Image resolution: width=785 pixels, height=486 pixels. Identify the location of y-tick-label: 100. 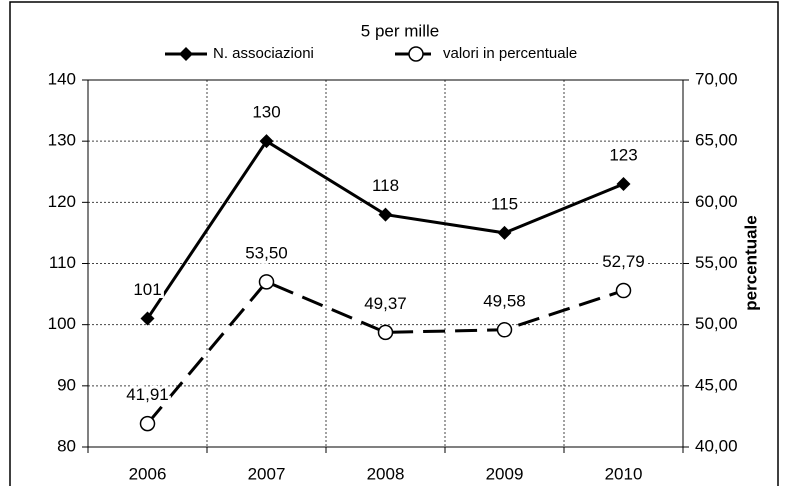
(62, 323).